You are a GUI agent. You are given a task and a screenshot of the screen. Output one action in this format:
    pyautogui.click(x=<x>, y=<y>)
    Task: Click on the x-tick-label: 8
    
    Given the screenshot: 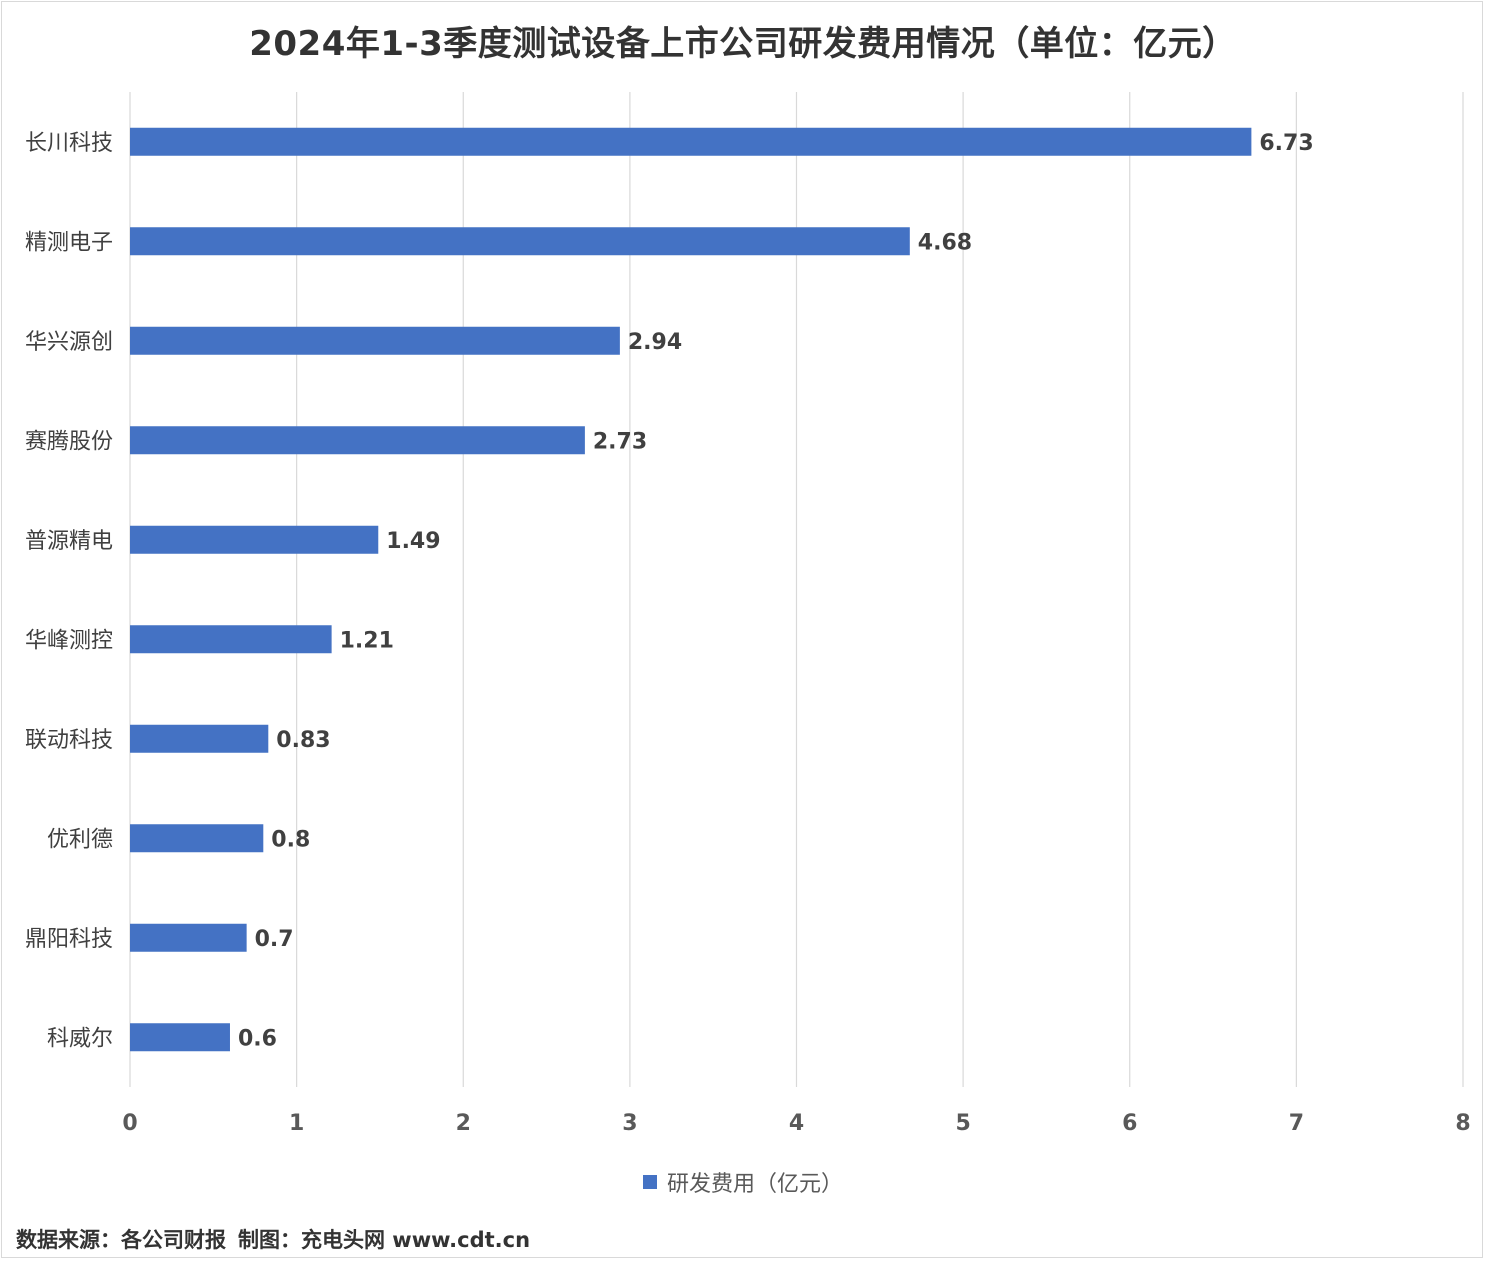 What is the action you would take?
    pyautogui.click(x=1462, y=1123)
    